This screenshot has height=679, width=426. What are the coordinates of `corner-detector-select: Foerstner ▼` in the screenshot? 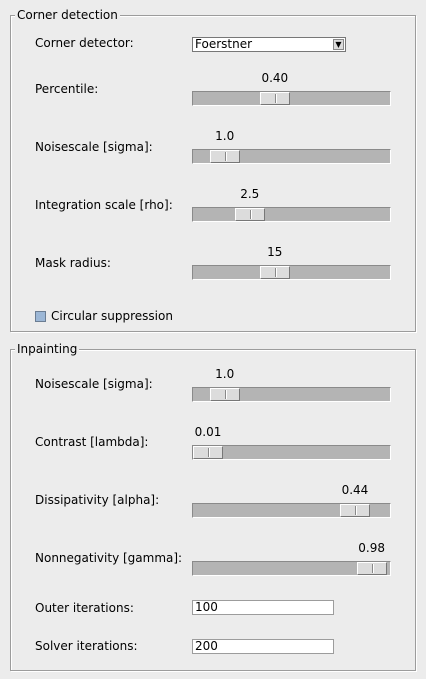 It's located at (269, 44).